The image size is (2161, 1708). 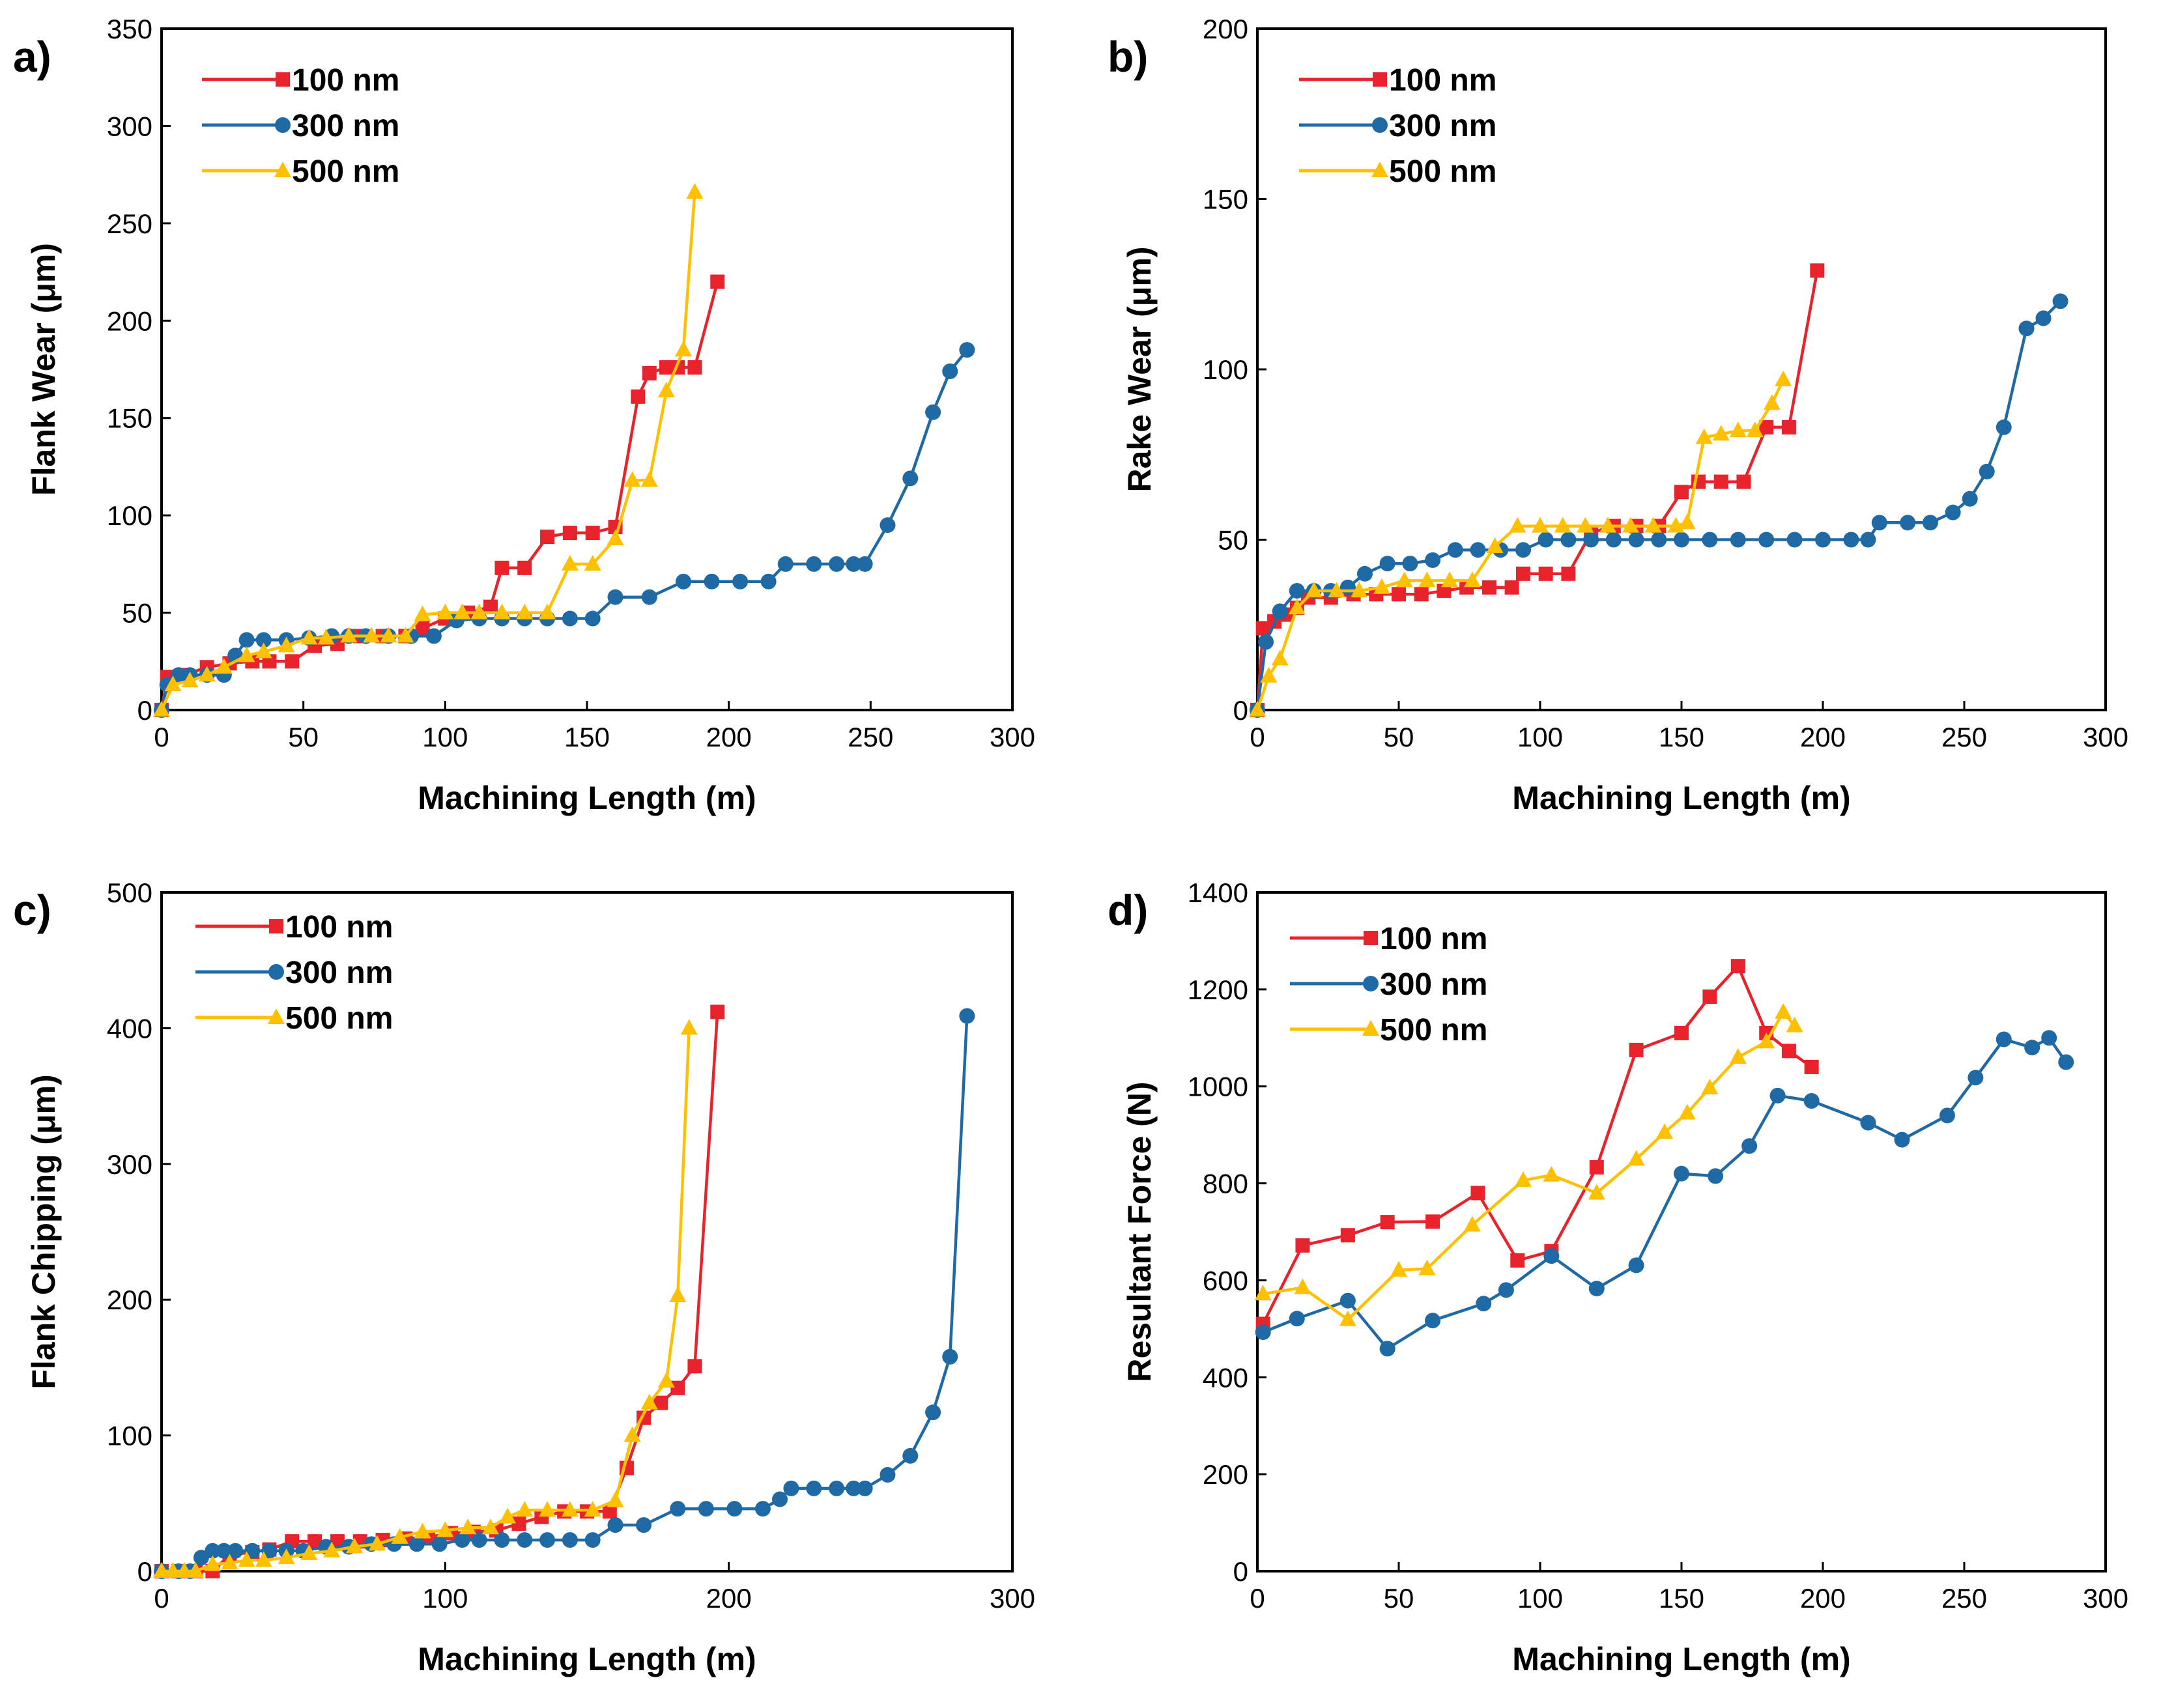 I want to click on y-tick-label: 600, so click(x=1225, y=1280).